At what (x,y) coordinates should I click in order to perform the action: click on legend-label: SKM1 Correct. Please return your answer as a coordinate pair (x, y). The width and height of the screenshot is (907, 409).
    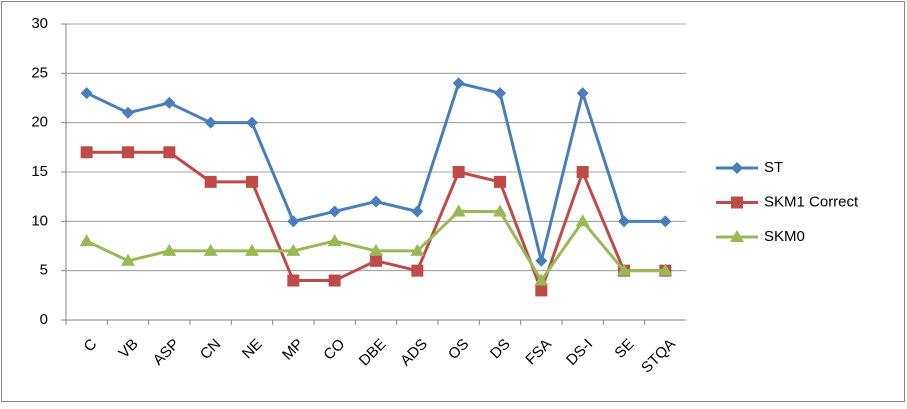
    Looking at the image, I should click on (811, 201).